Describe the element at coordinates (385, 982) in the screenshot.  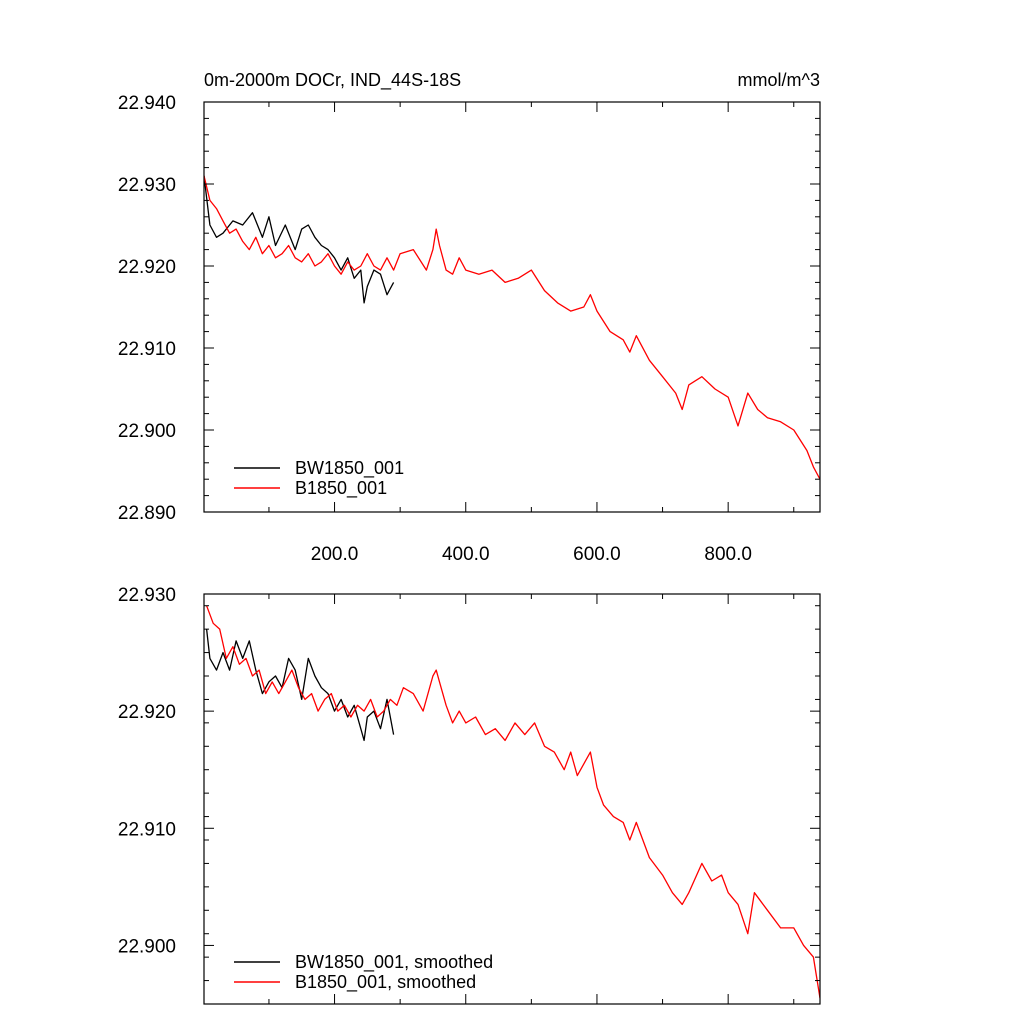
I see `legend-label: B1850_001, smoothed` at that location.